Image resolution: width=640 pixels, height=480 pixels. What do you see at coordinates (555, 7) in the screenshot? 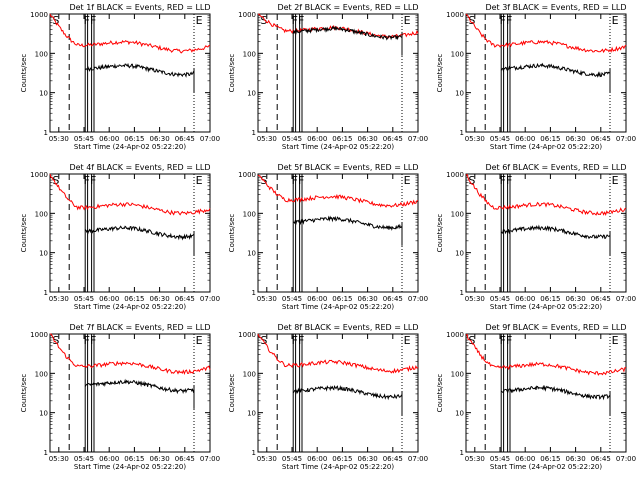
I see `panel-title: Det 3f BLACK = Events, RED = LLD` at bounding box center [555, 7].